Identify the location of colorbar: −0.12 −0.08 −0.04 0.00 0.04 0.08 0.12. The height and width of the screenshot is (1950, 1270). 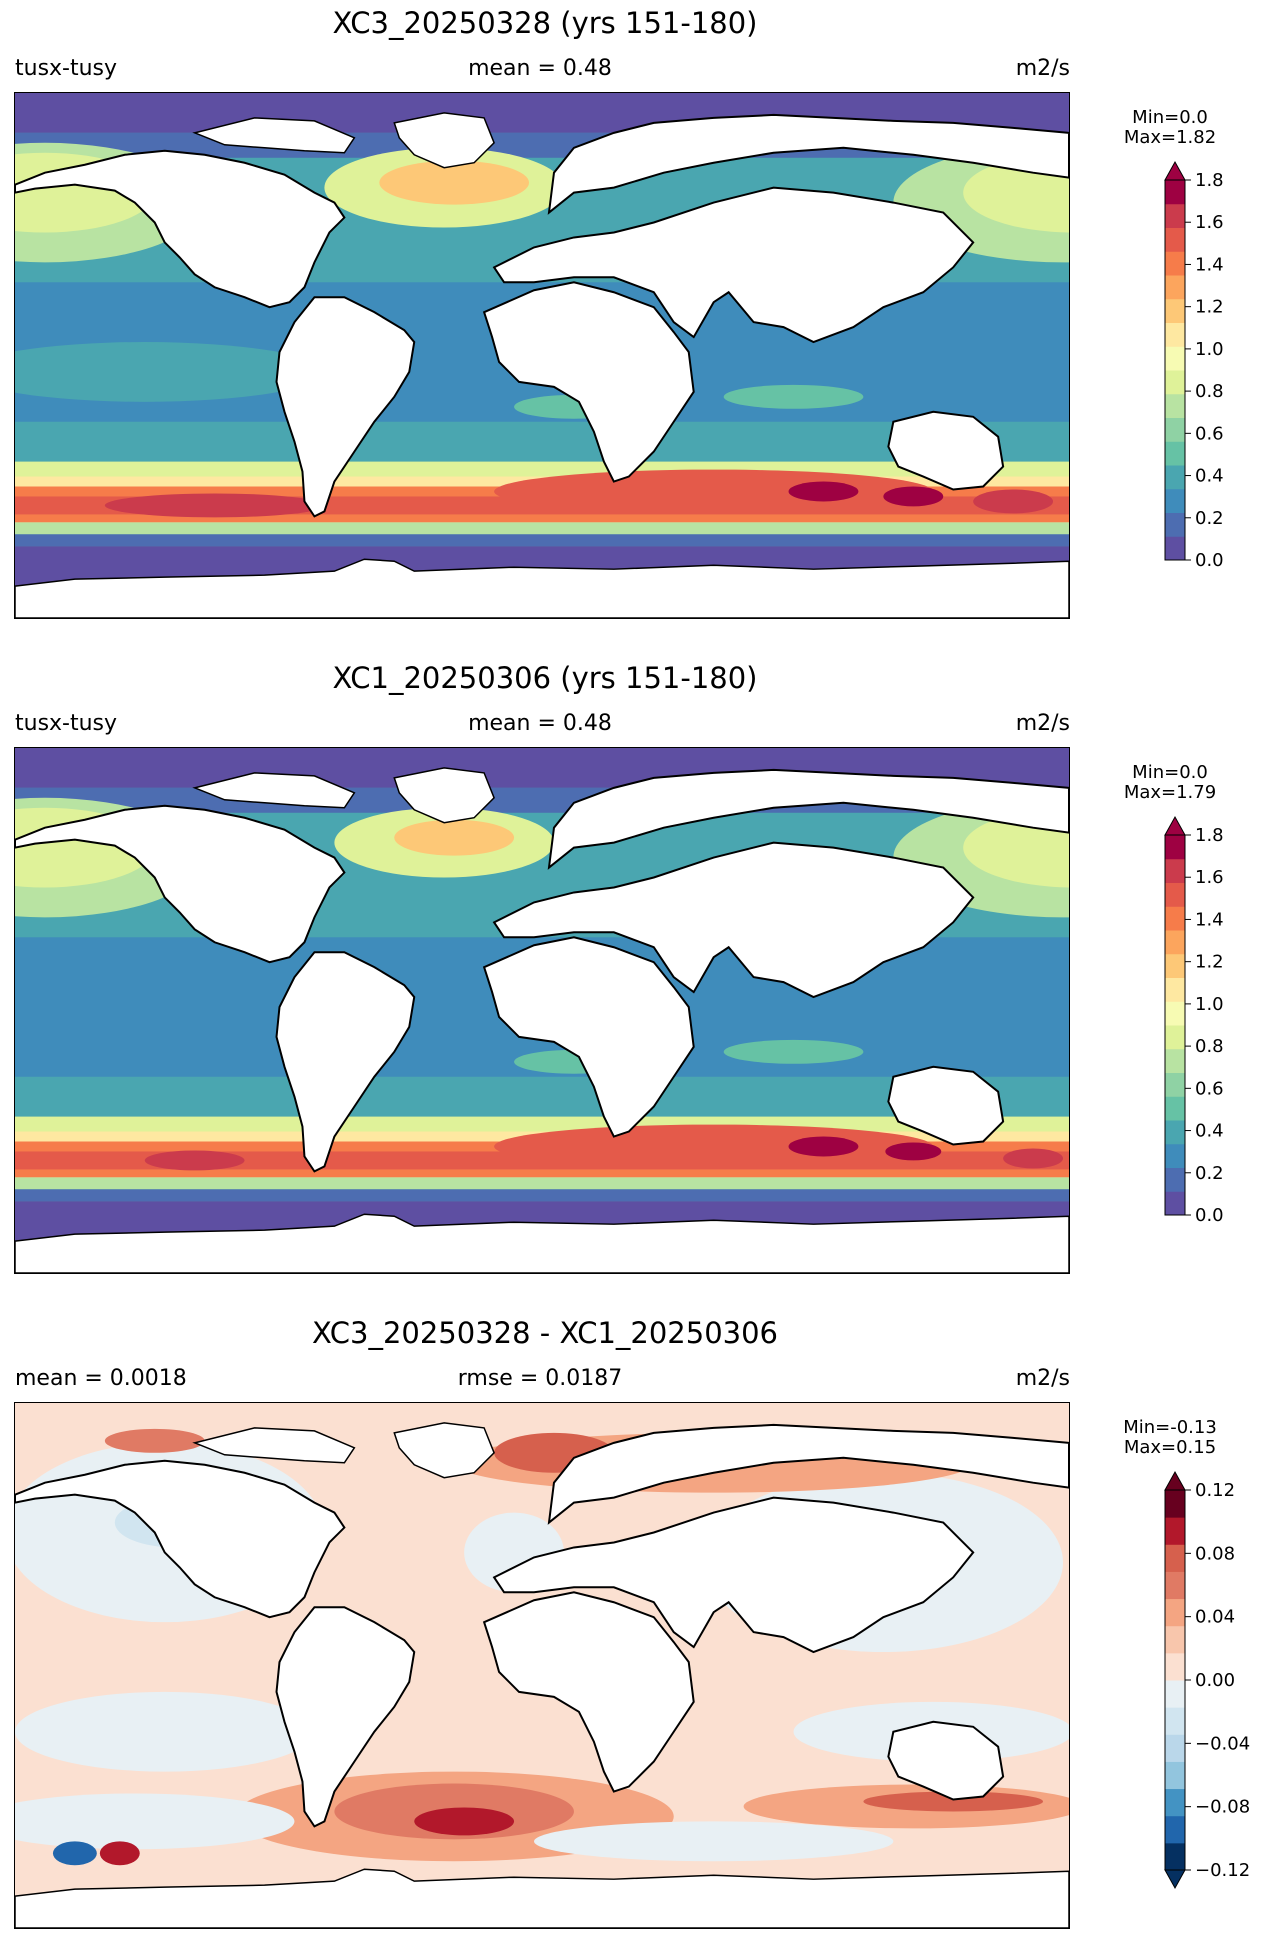
(1200, 1680).